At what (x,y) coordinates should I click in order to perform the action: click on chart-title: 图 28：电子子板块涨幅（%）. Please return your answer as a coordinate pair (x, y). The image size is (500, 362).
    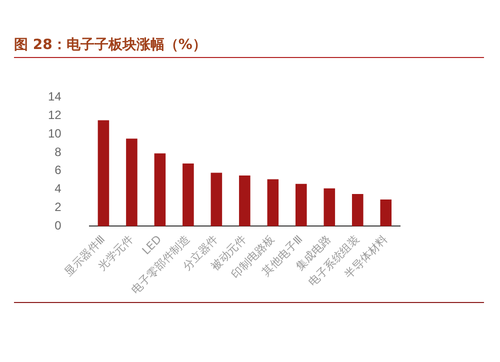
    Looking at the image, I should click on (249, 47).